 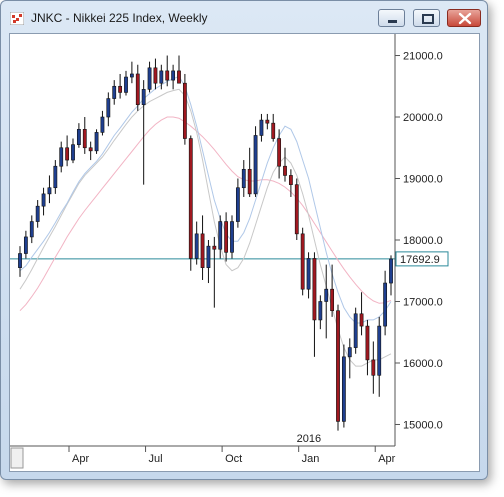 What do you see at coordinates (17, 458) in the screenshot?
I see `scroll-handle` at bounding box center [17, 458].